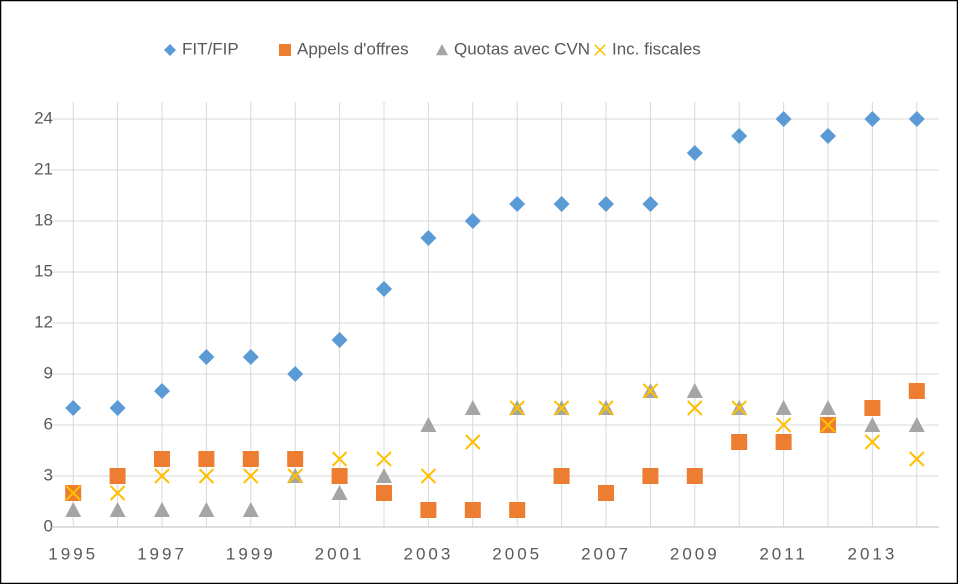 The image size is (958, 584). I want to click on y-tick-label: 18, so click(43, 219).